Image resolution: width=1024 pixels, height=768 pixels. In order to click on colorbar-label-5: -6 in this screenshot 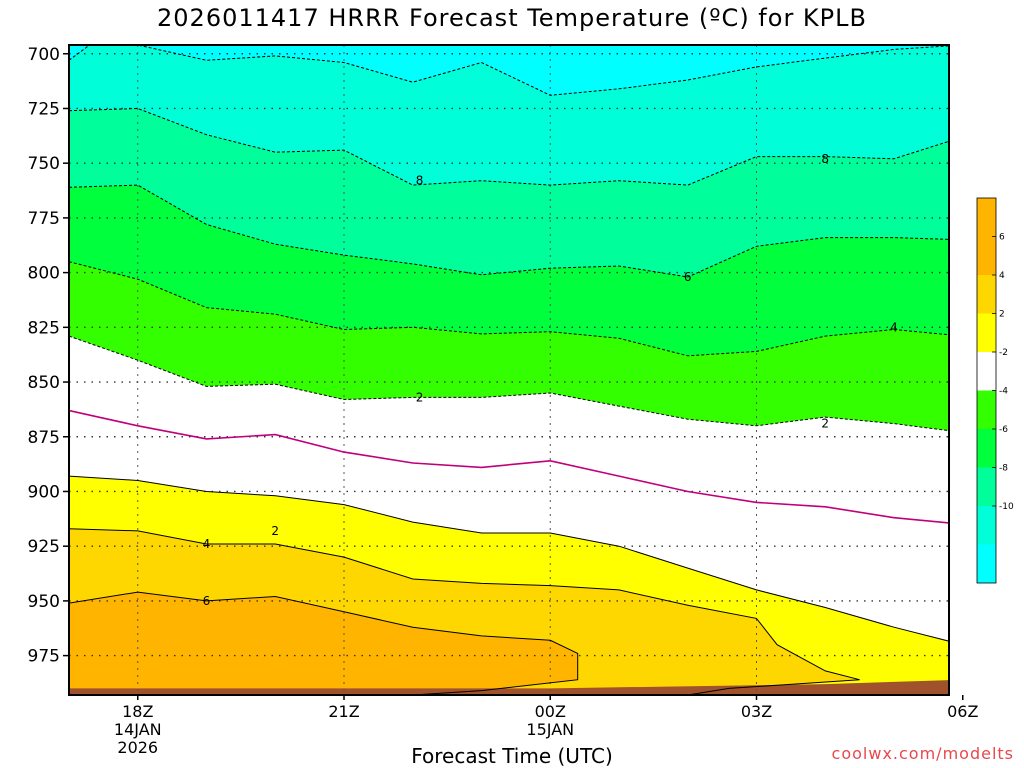, I will do `click(1003, 430)`.